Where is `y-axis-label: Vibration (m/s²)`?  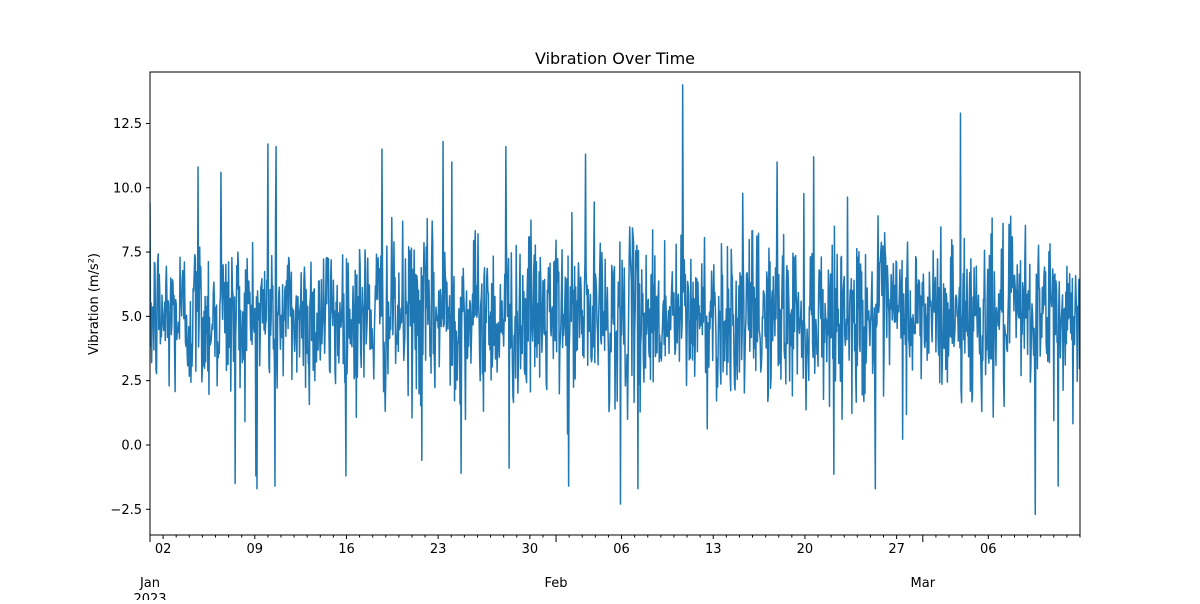
y-axis-label: Vibration (m/s²) is located at coordinates (94, 304).